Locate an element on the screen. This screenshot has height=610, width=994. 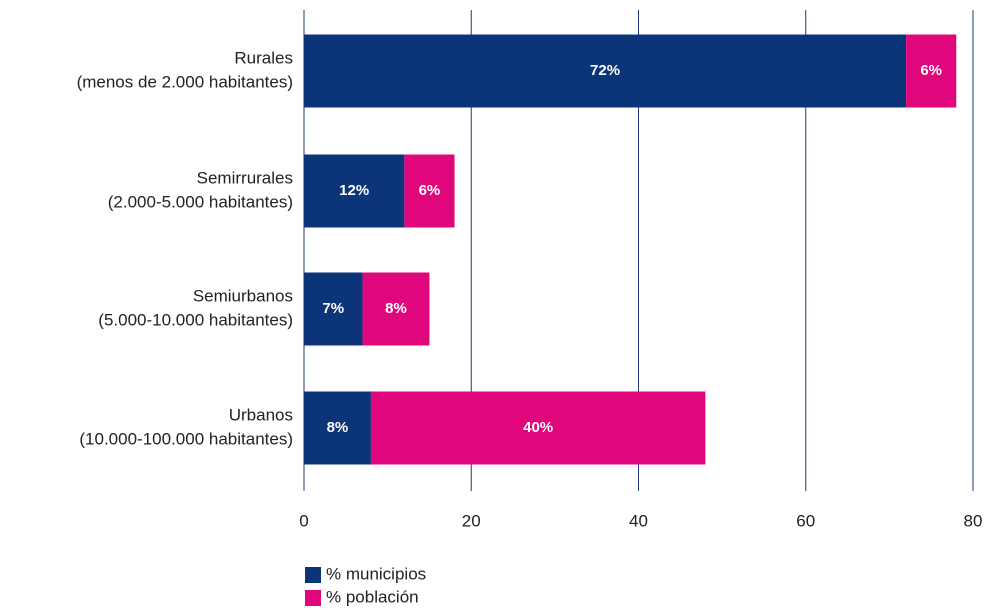
value-label: 40% is located at coordinates (538, 427).